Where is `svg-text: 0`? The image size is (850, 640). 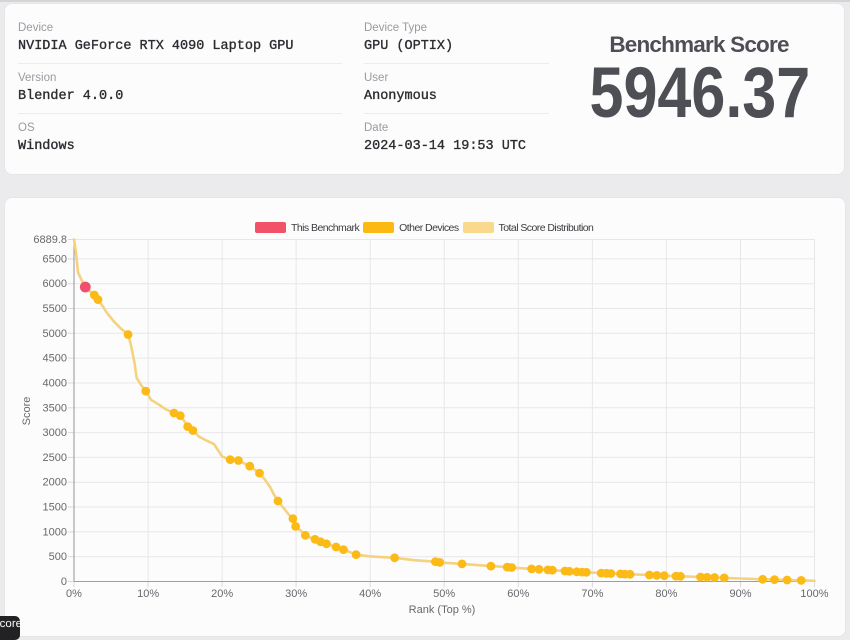
svg-text: 0 is located at coordinates (64, 582).